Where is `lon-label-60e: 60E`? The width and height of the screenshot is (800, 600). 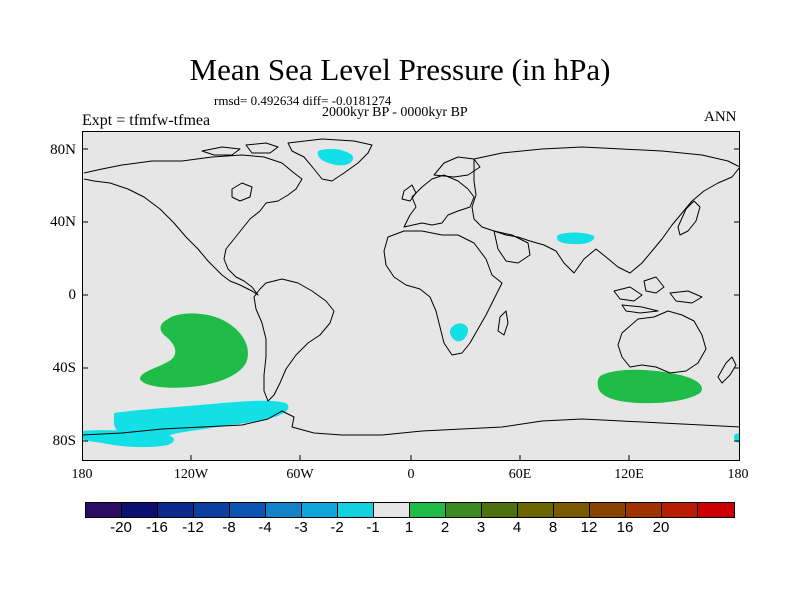 lon-label-60e: 60E is located at coordinates (520, 474).